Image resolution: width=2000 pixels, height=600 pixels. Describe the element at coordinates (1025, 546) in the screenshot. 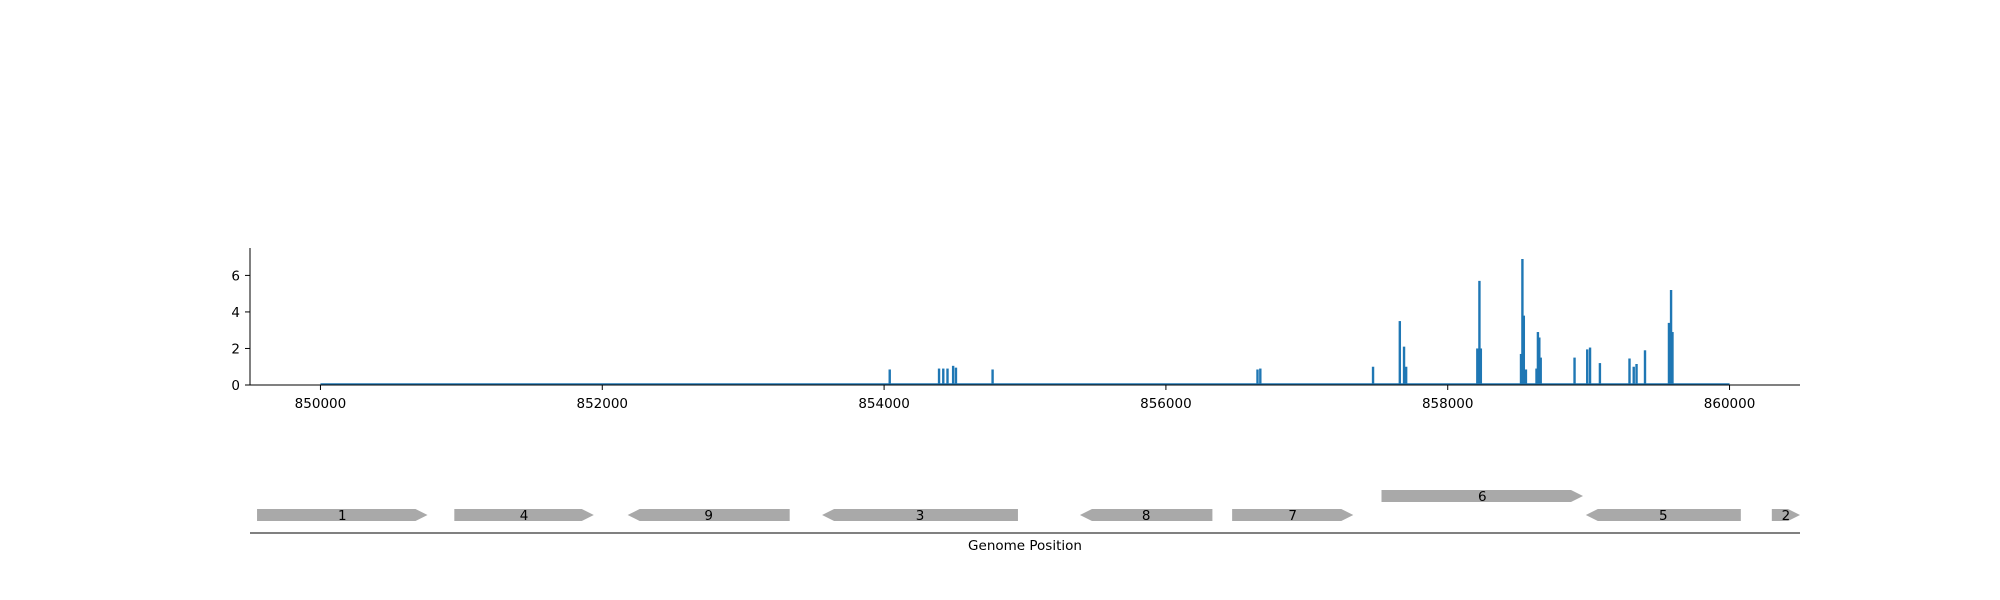

I see `gene-track-xlabel: Genome Position` at that location.